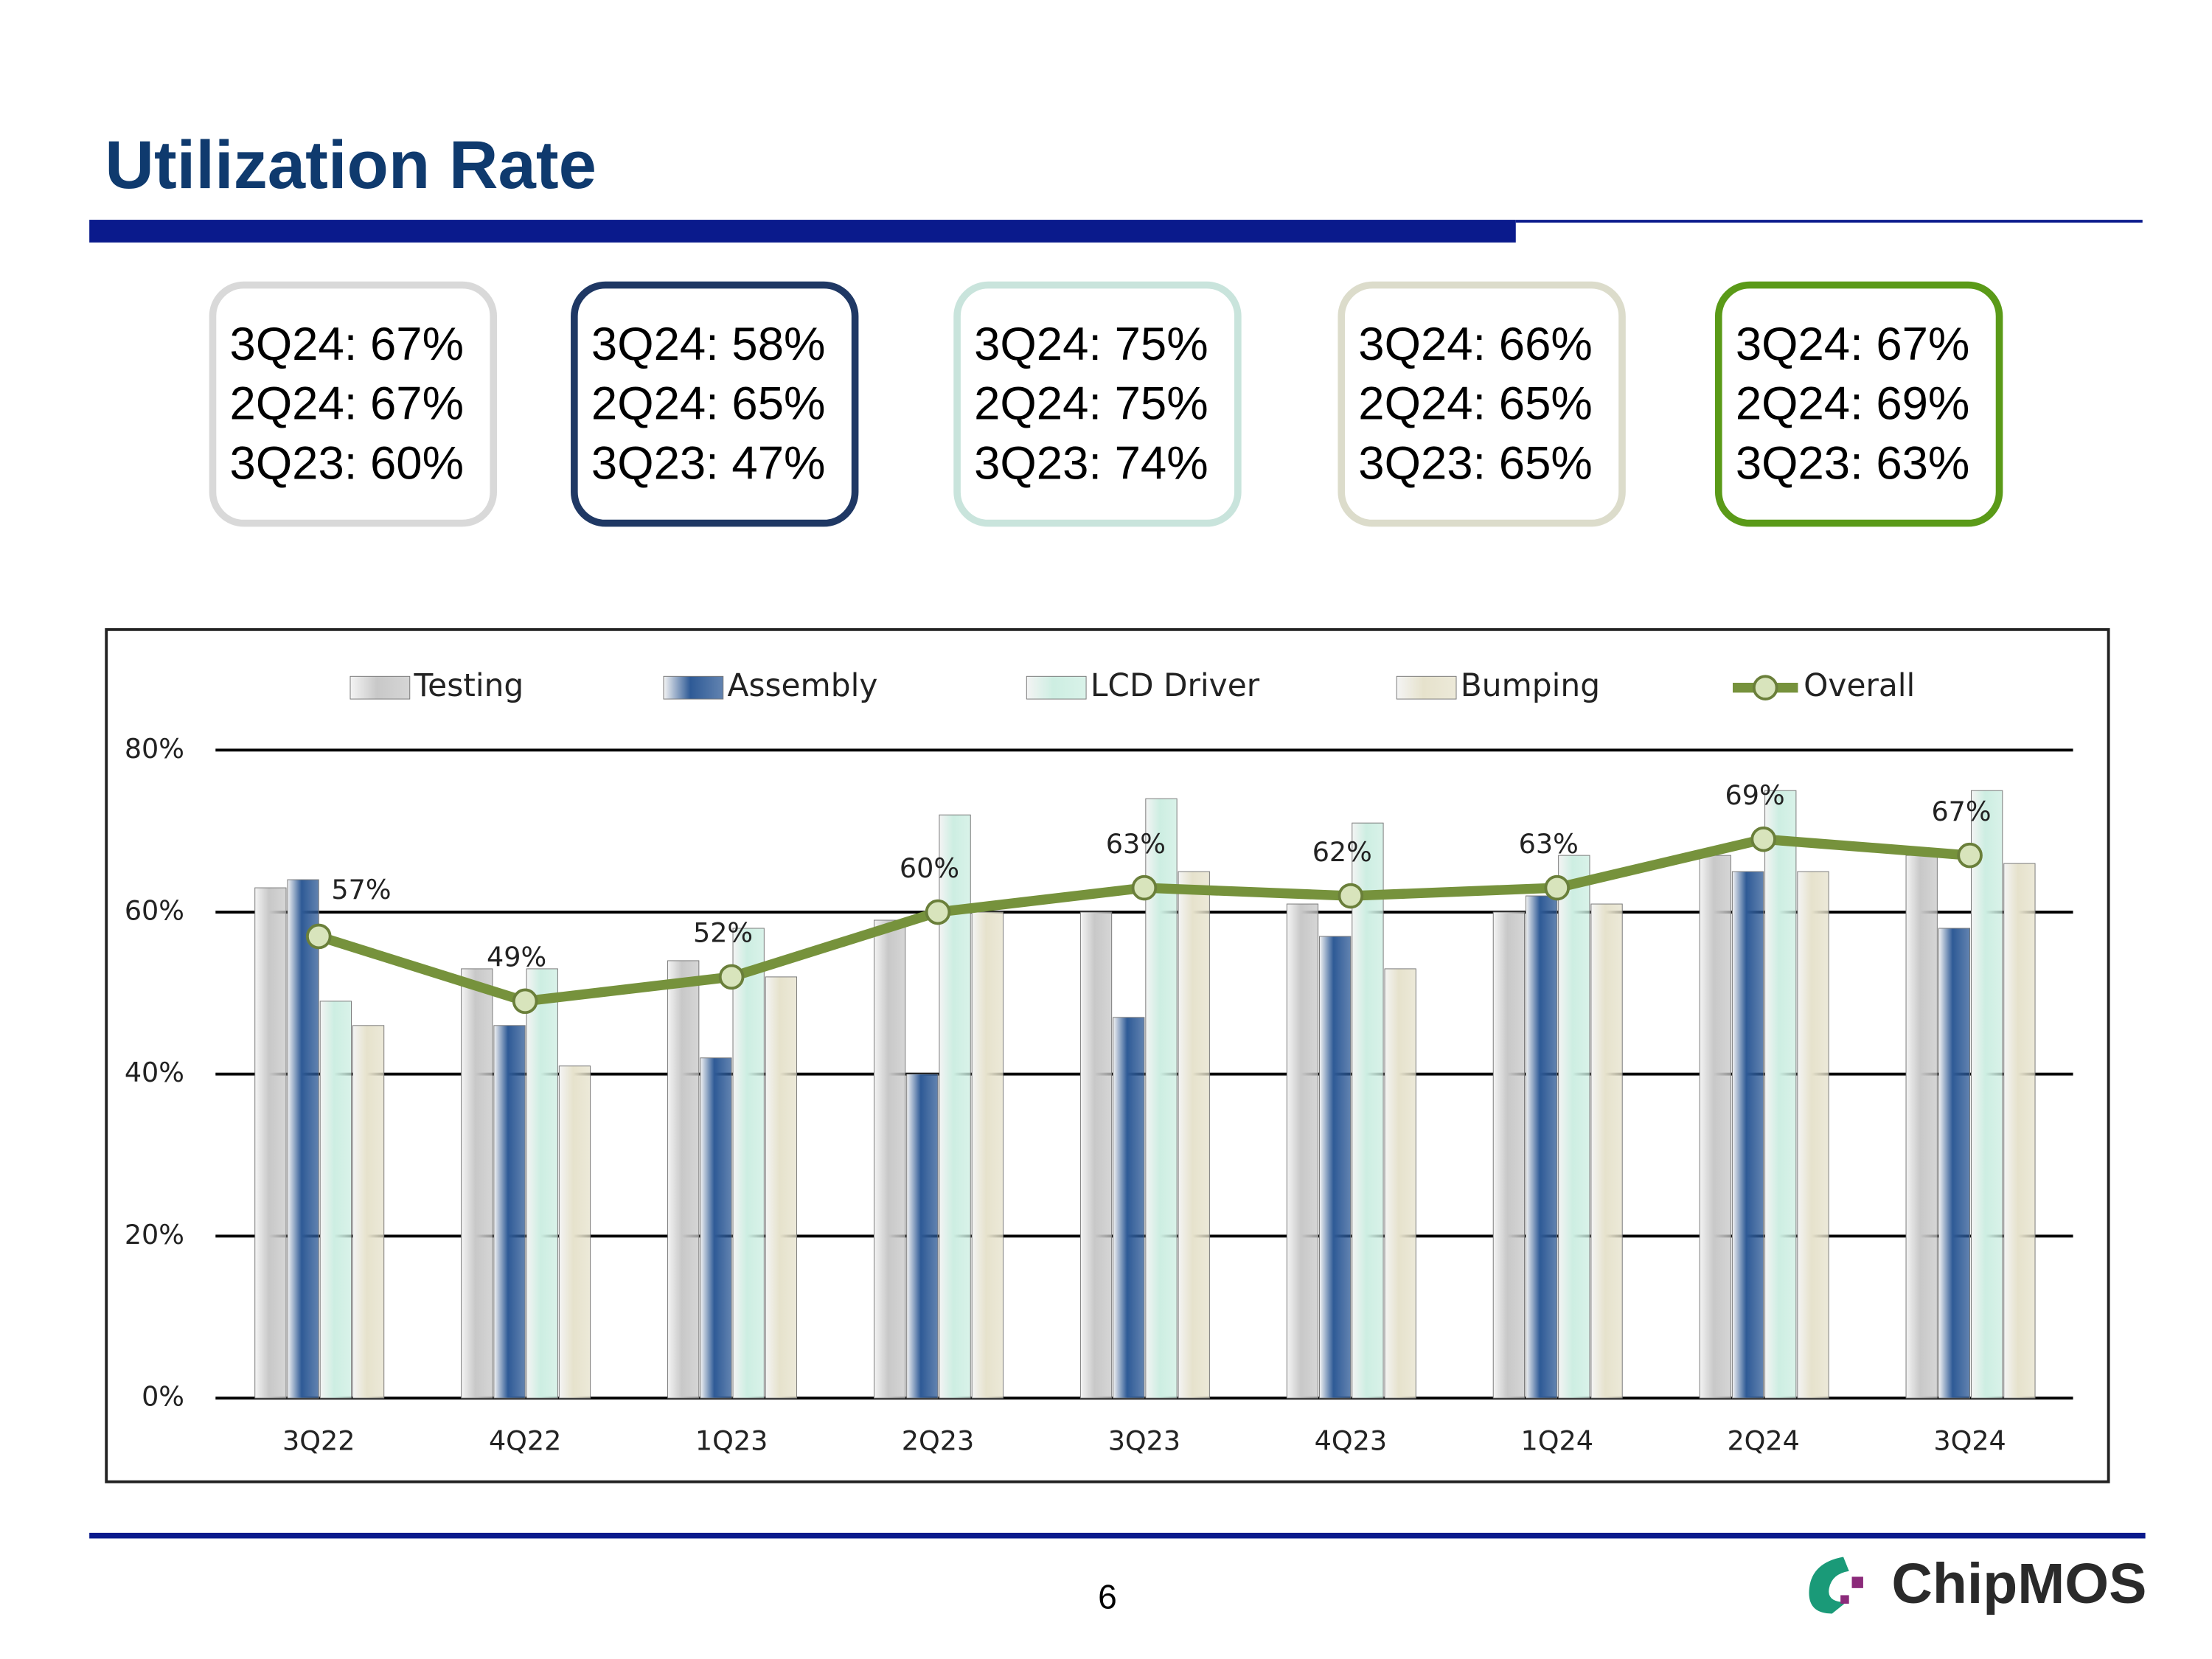 Image resolution: width=2212 pixels, height=1659 pixels. What do you see at coordinates (1107, 1596) in the screenshot?
I see `page-number: 6` at bounding box center [1107, 1596].